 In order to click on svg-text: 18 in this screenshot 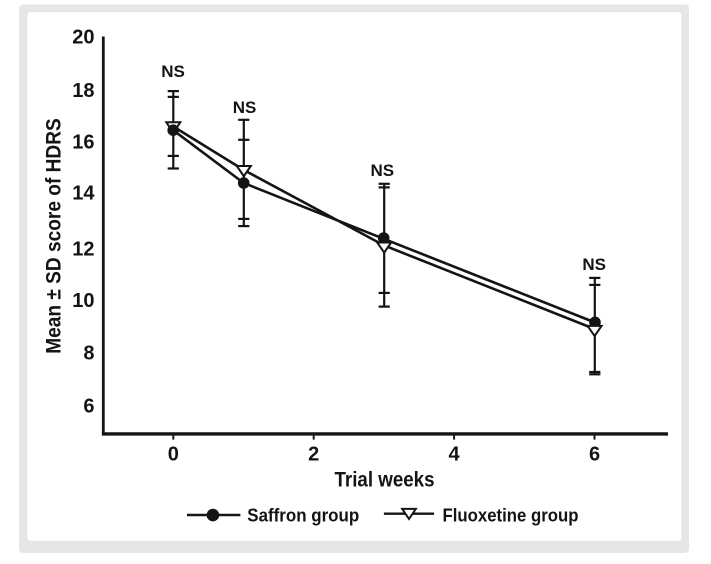, I will do `click(83, 91)`.